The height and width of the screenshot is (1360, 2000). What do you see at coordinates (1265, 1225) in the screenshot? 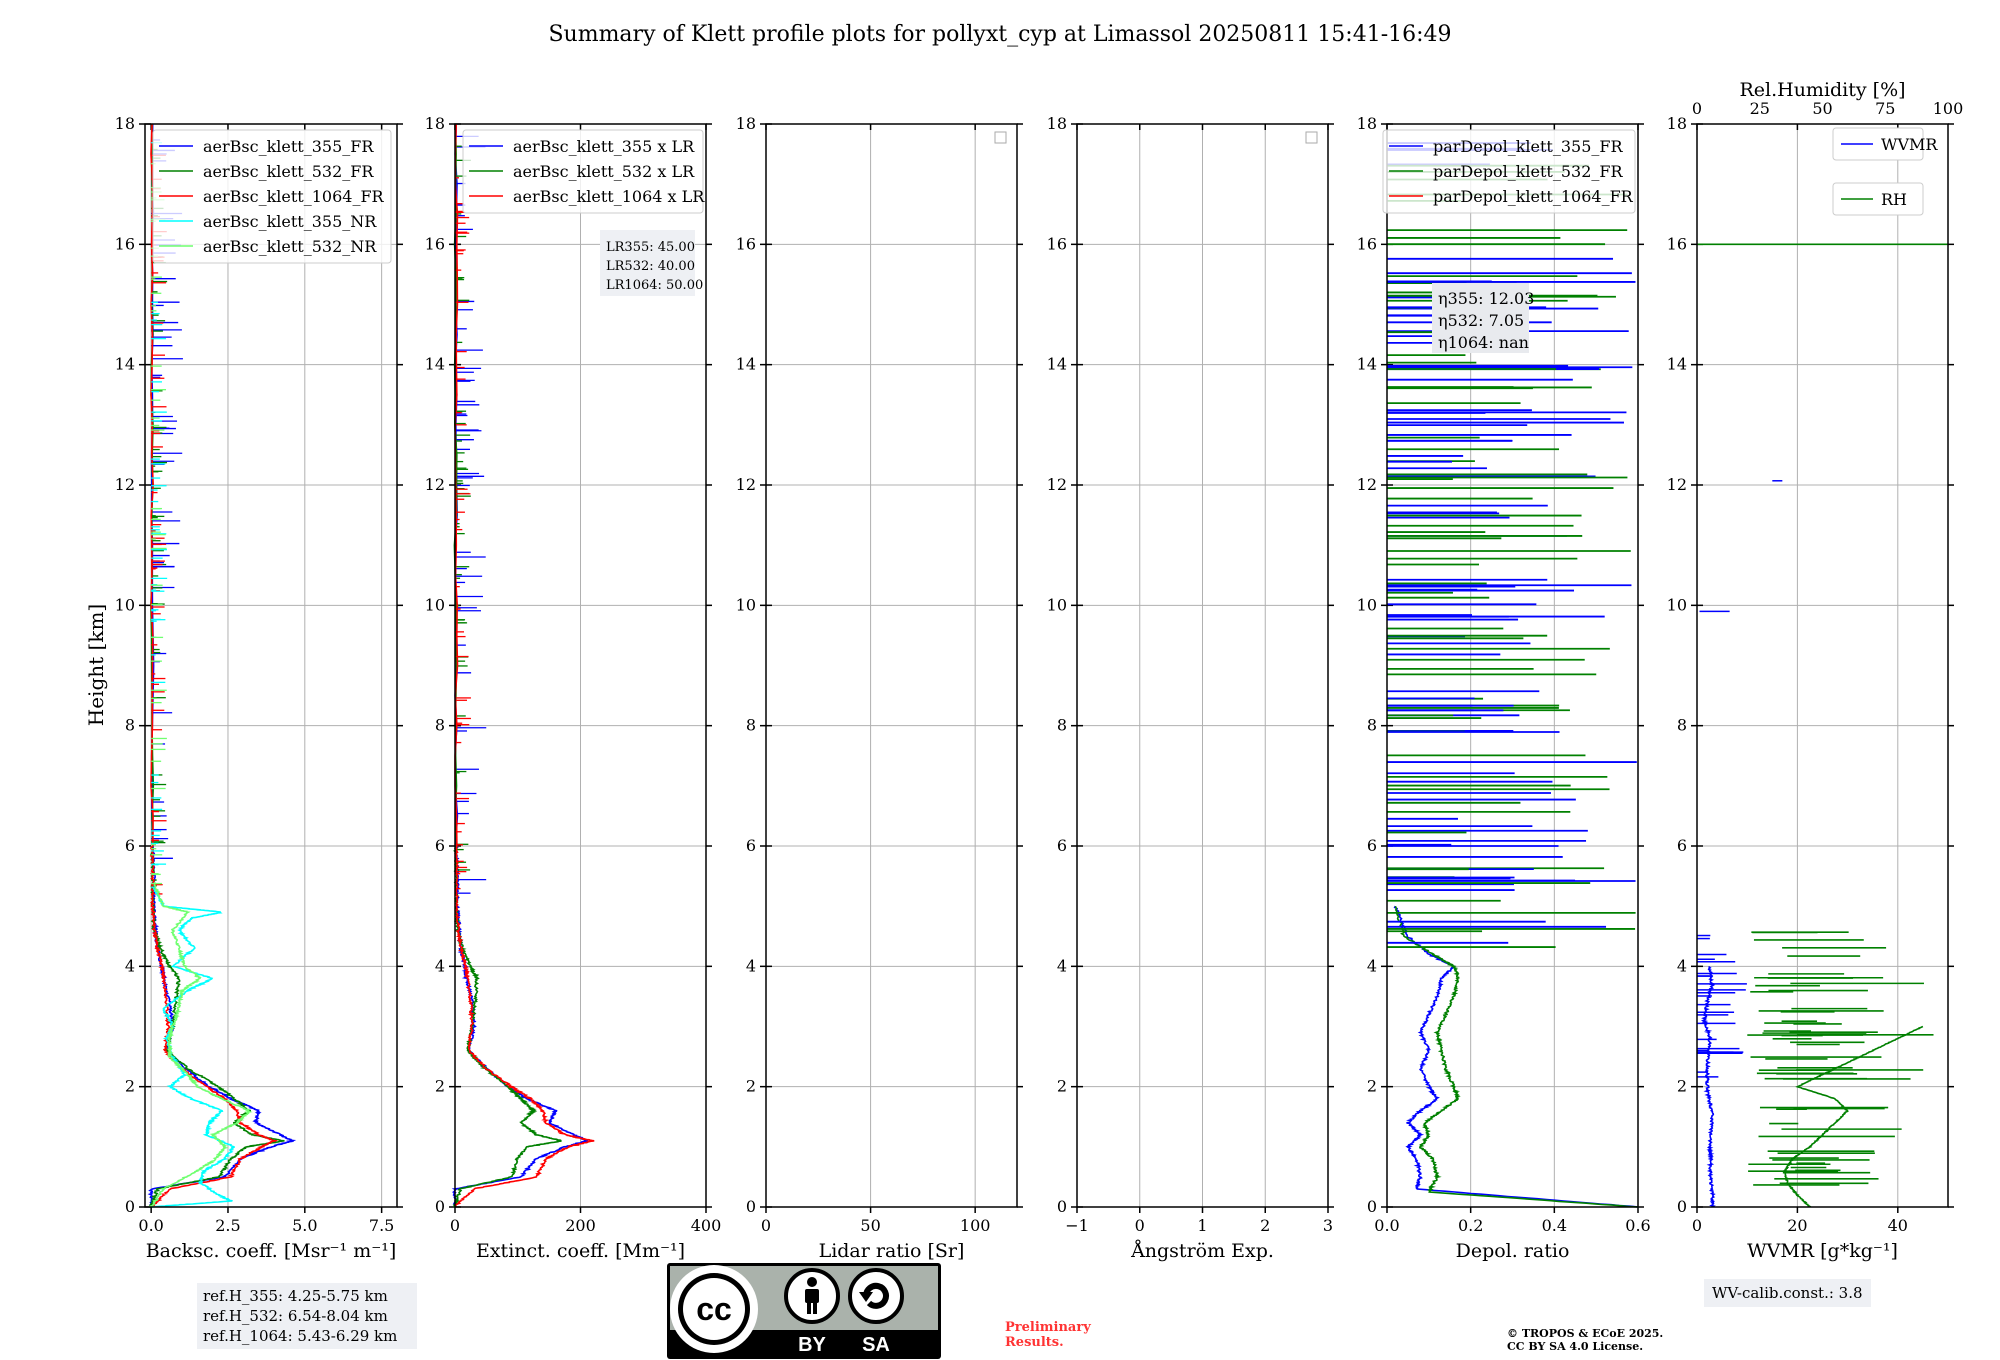
I see `xtick-label: 2` at bounding box center [1265, 1225].